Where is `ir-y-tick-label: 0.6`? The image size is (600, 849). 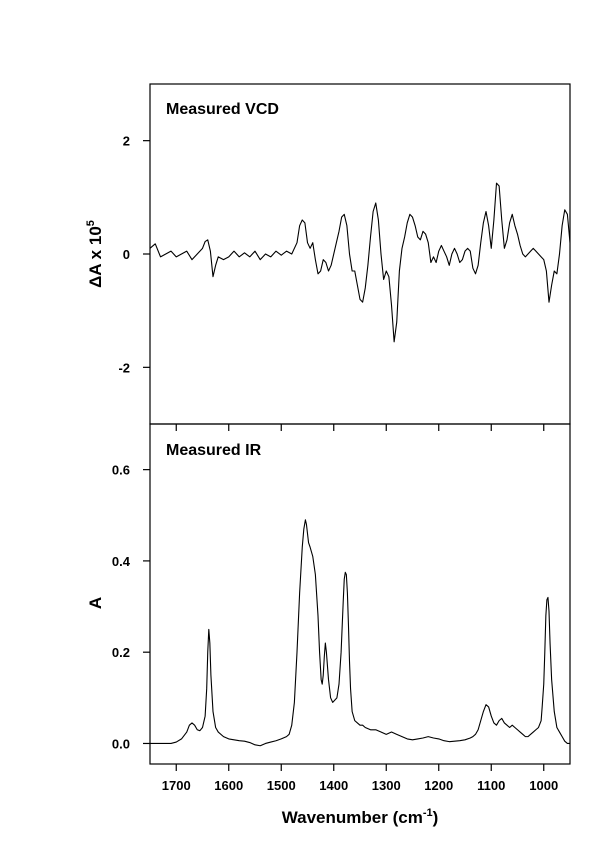 ir-y-tick-label: 0.6 is located at coordinates (121, 470).